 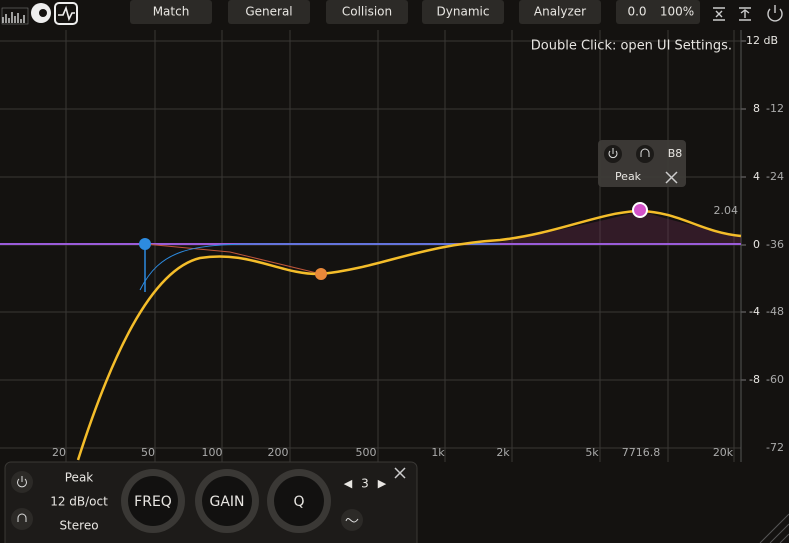 What do you see at coordinates (631, 46) in the screenshot?
I see `hint: Double Click: open UI Settings.` at bounding box center [631, 46].